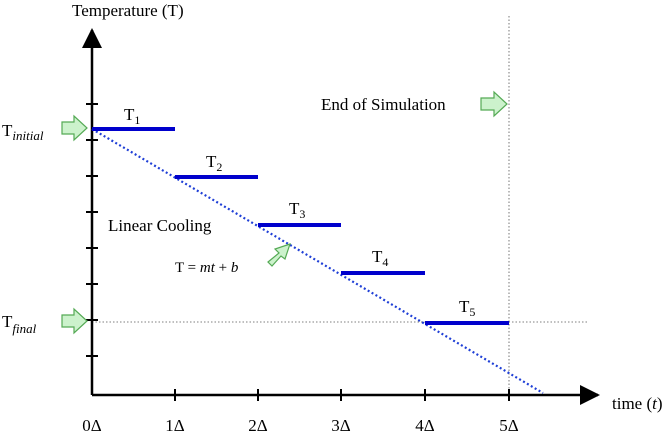 Image resolution: width=669 pixels, height=432 pixels. What do you see at coordinates (380, 258) in the screenshot?
I see `step-label-4: T4` at bounding box center [380, 258].